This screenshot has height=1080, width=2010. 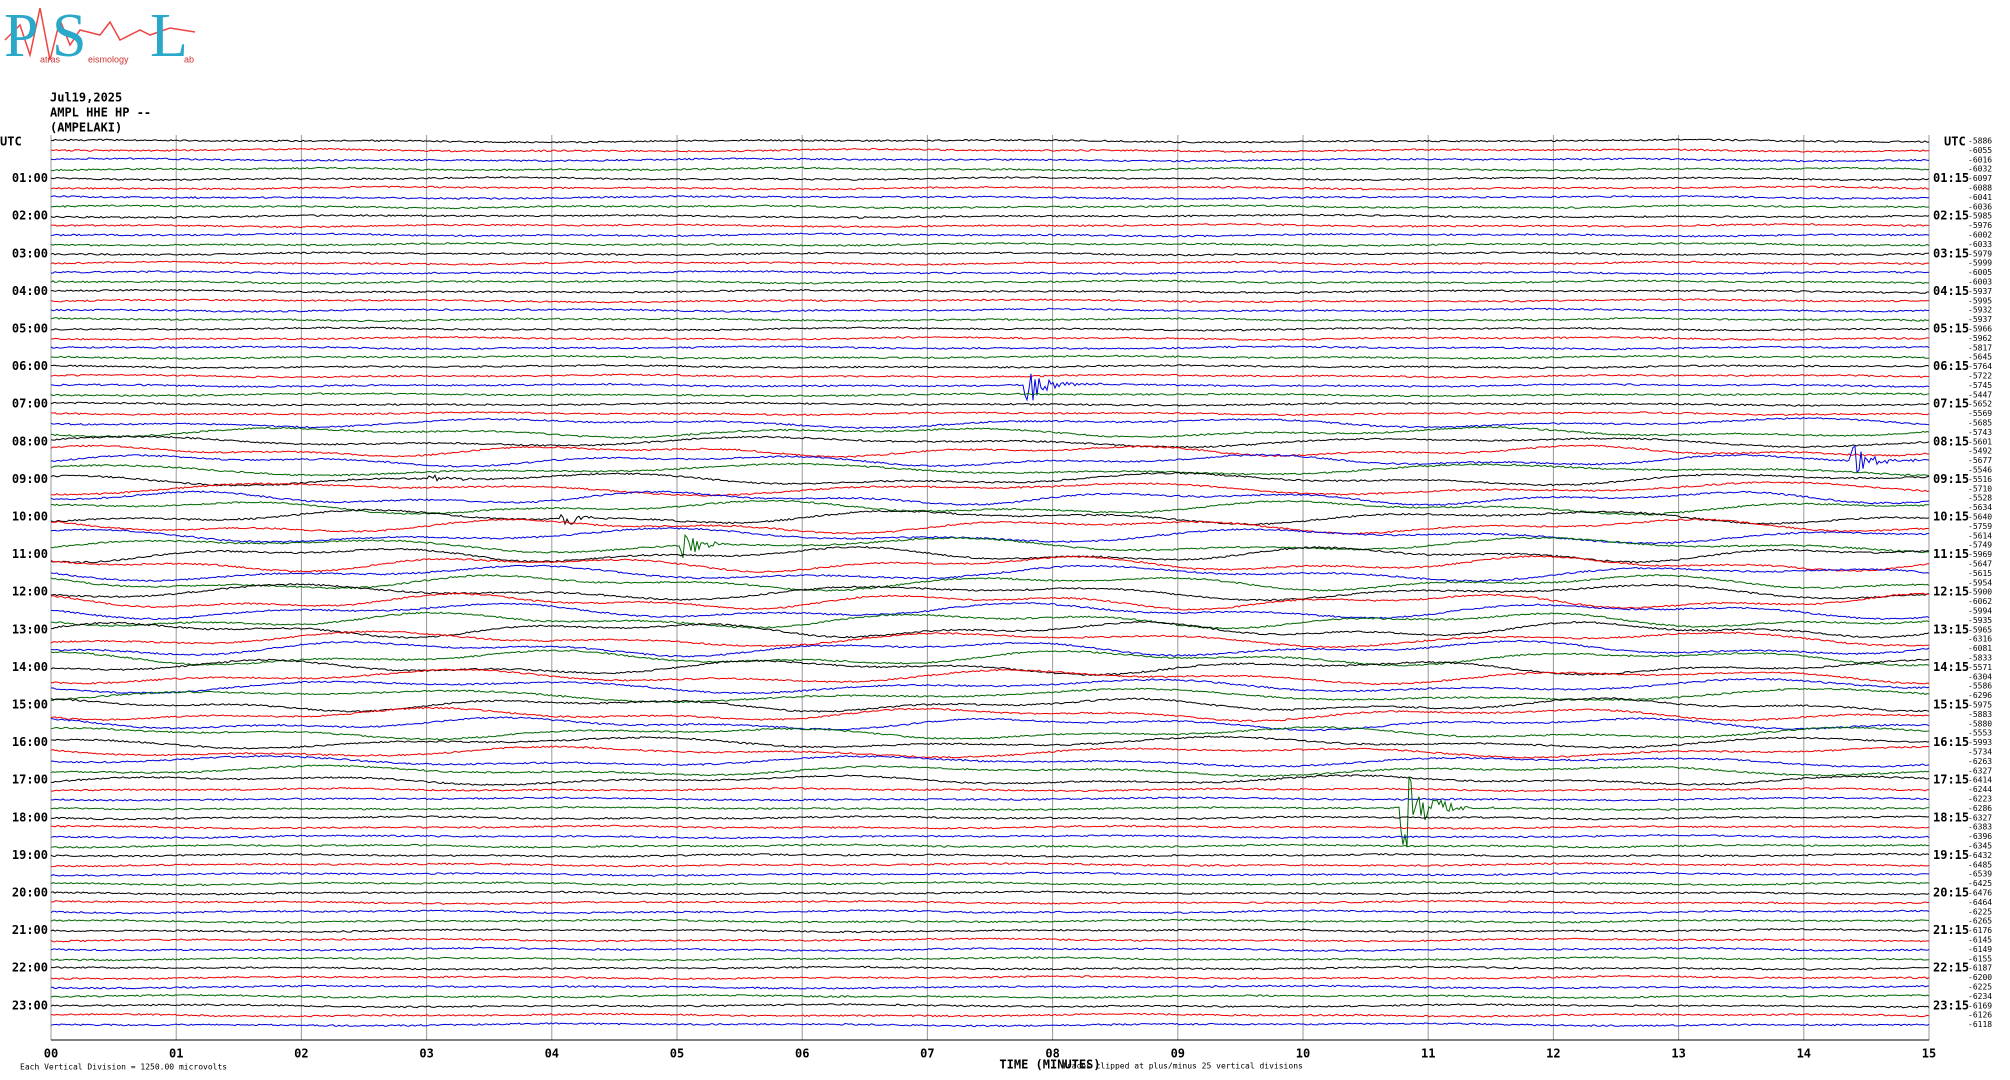 What do you see at coordinates (1980, 517) in the screenshot?
I see `trace-offset: -5640` at bounding box center [1980, 517].